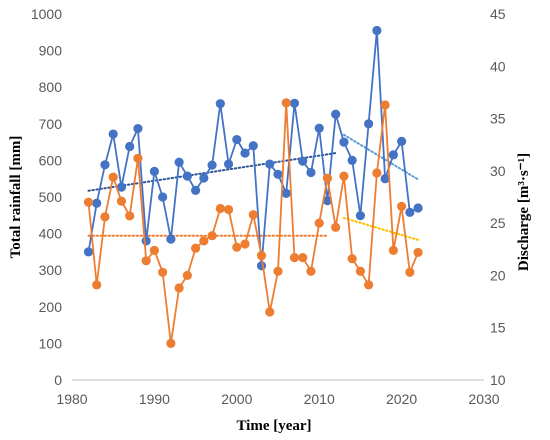  Describe the element at coordinates (498, 119) in the screenshot. I see `y-right-tick-label: 35` at that location.